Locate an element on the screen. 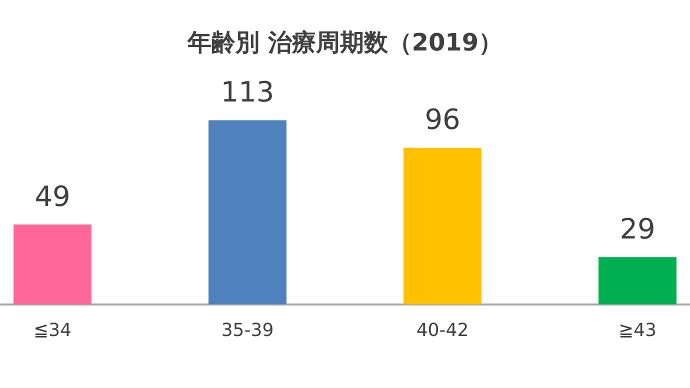  x-tick-label: ≧43 is located at coordinates (637, 330).